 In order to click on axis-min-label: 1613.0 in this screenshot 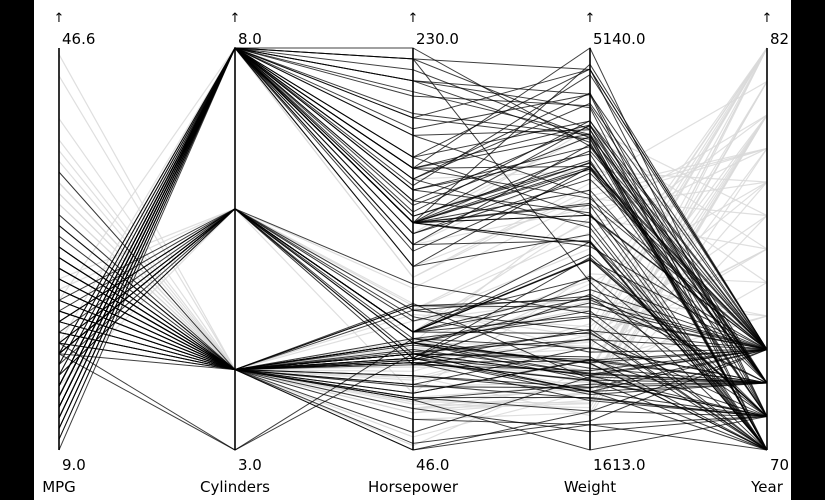, I will do `click(619, 465)`.